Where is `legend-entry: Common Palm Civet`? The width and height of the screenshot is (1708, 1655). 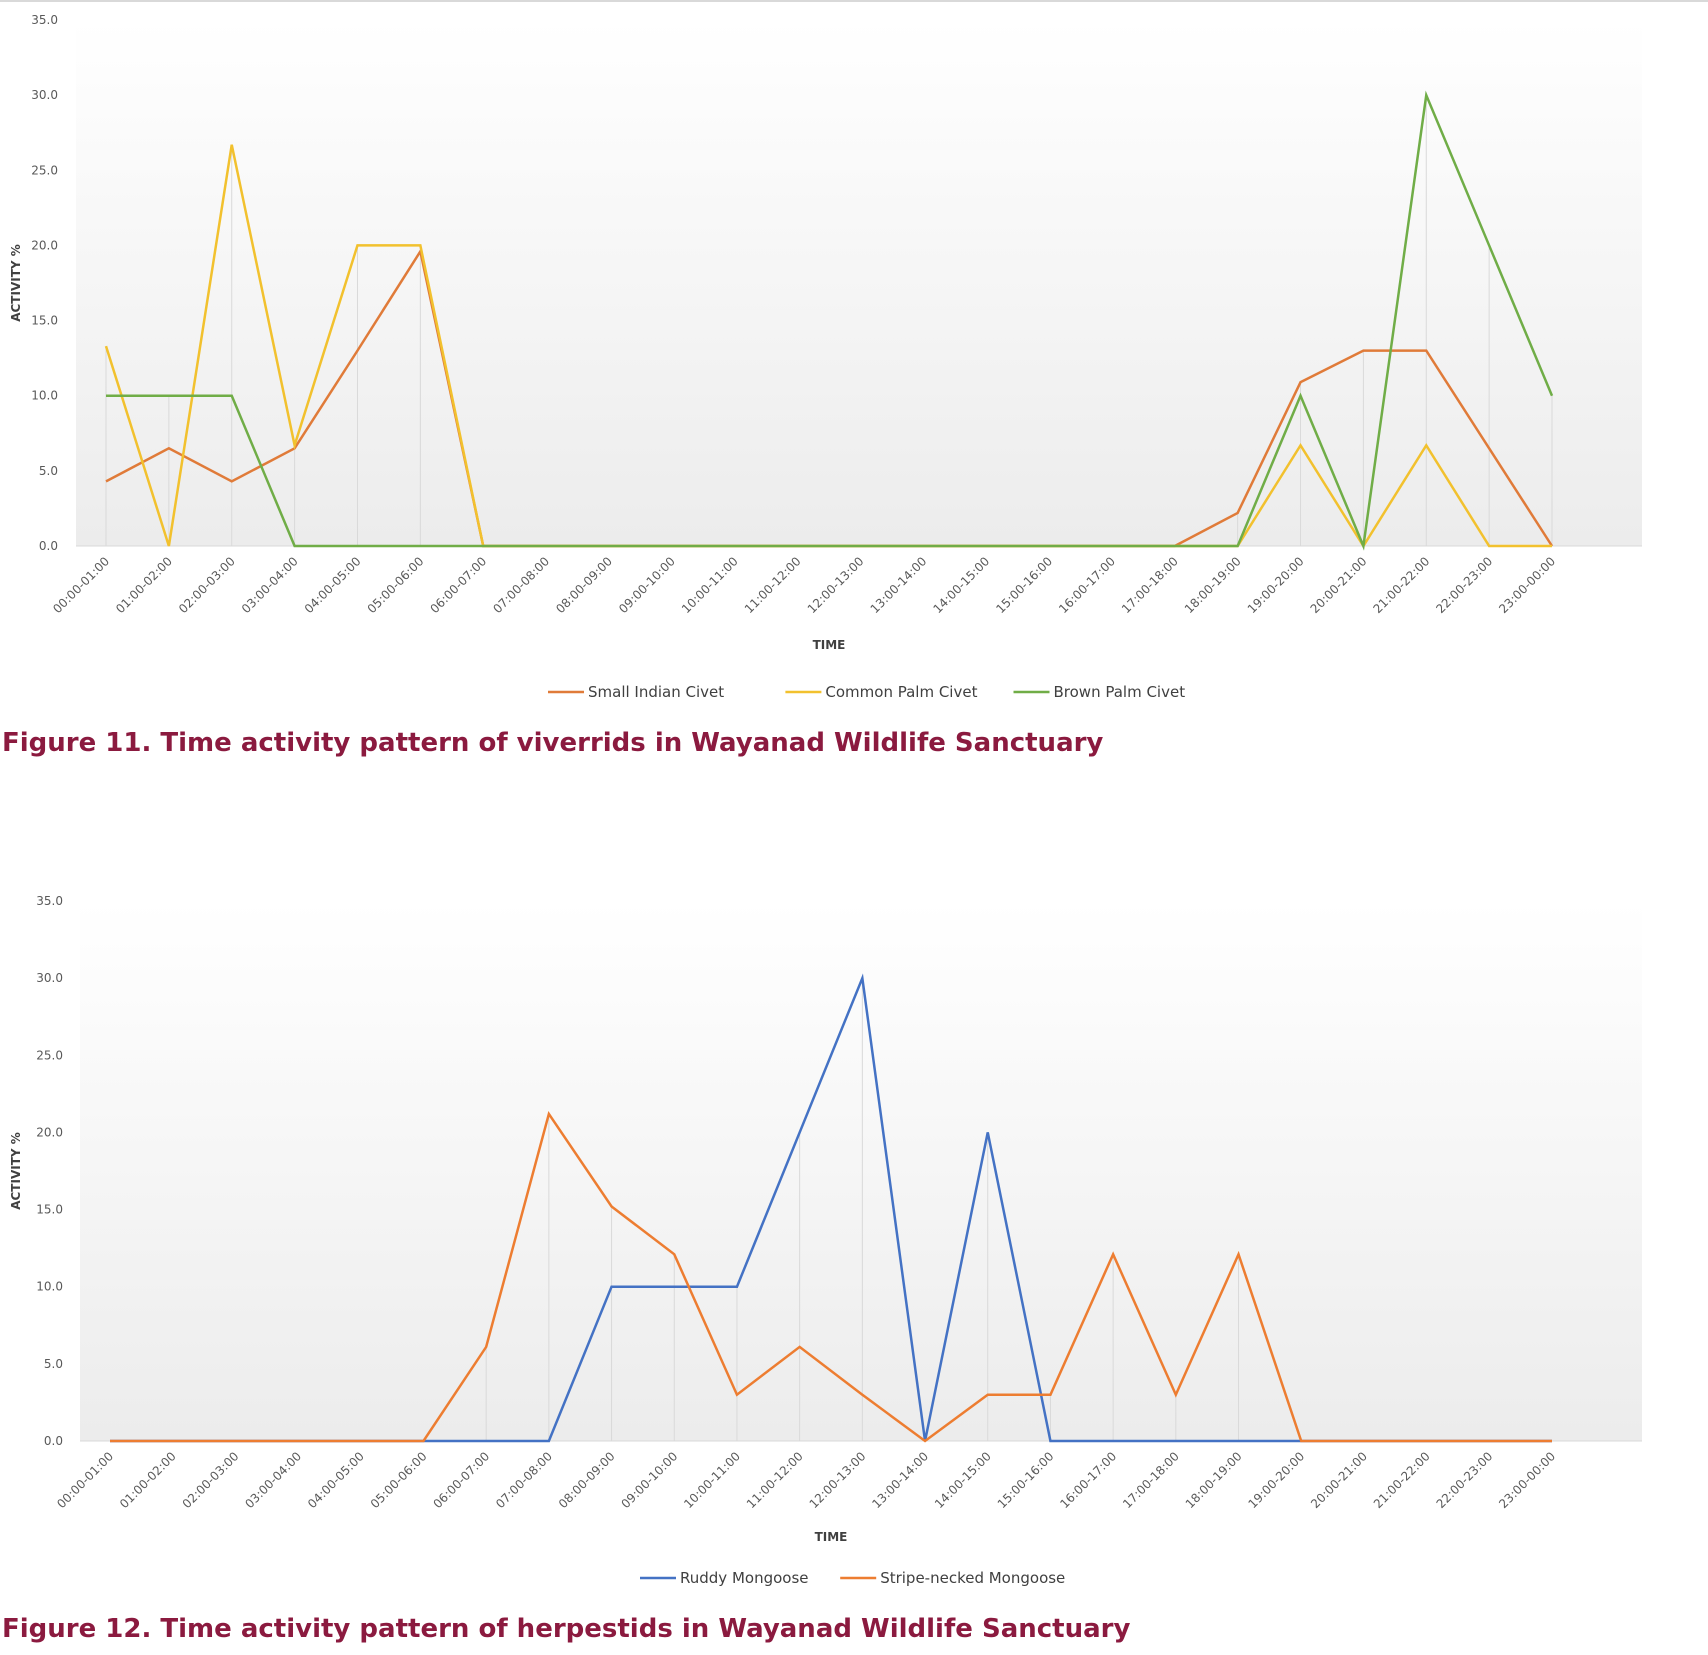
legend-entry: Common Palm Civet is located at coordinates (881, 692).